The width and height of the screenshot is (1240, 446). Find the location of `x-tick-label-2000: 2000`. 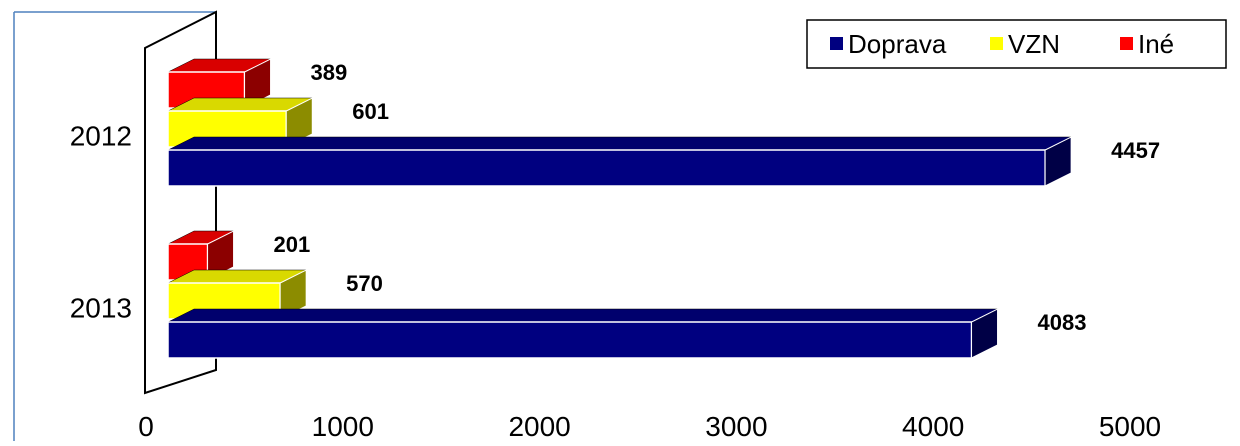

x-tick-label-2000: 2000 is located at coordinates (539, 426).